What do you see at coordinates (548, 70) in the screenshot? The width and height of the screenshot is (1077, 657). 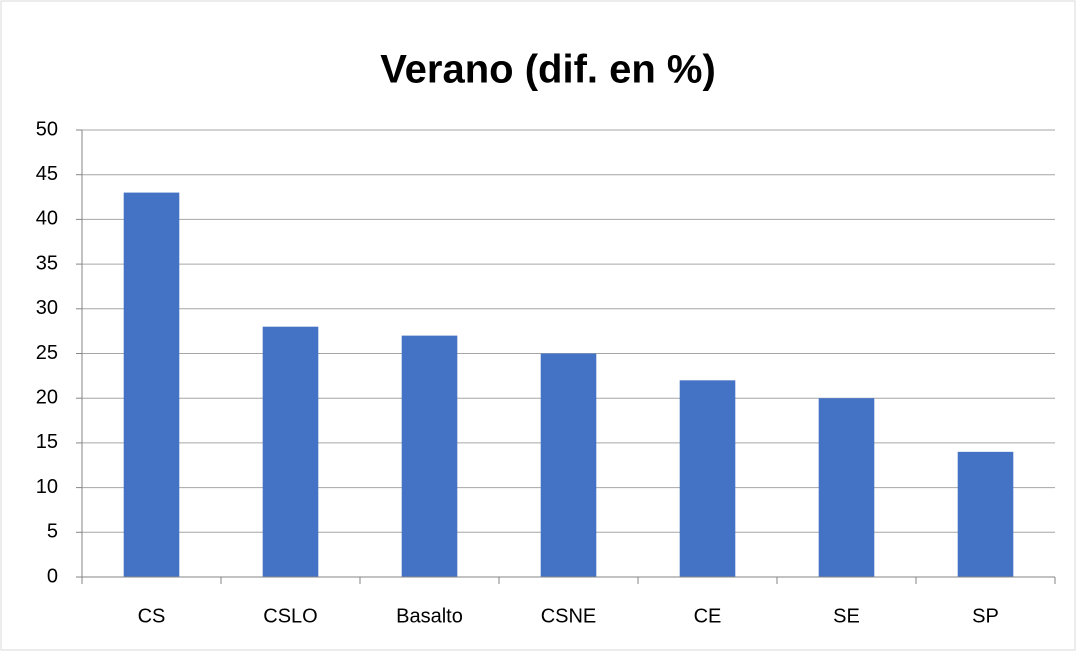 I see `chart-title: Verano (dif. en %)` at bounding box center [548, 70].